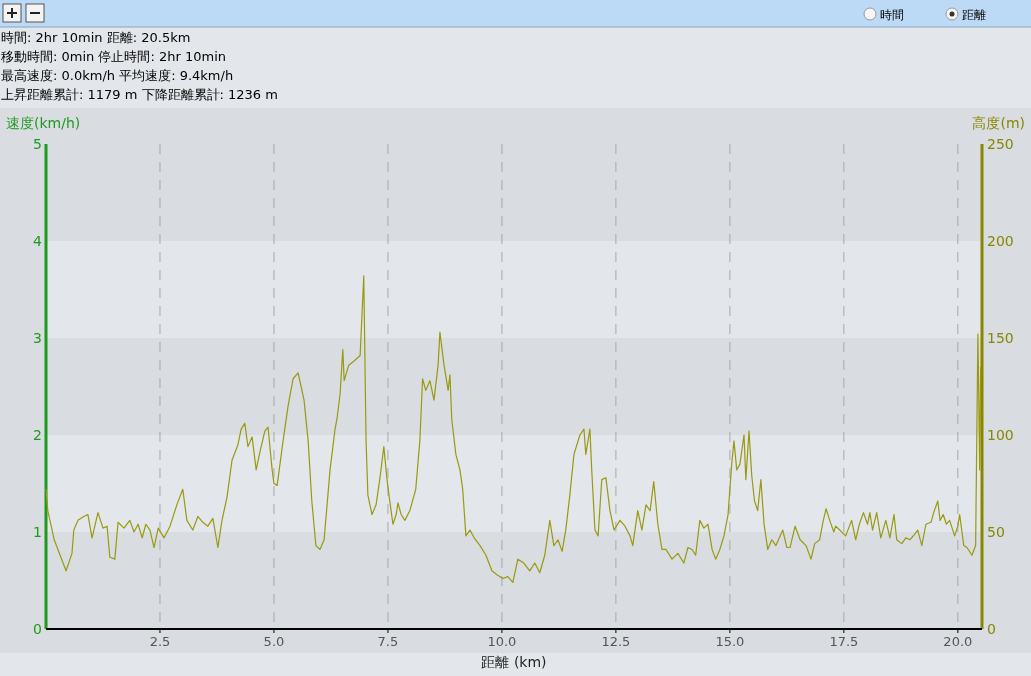  What do you see at coordinates (1000, 338) in the screenshot?
I see `y2-tick-label: 150` at bounding box center [1000, 338].